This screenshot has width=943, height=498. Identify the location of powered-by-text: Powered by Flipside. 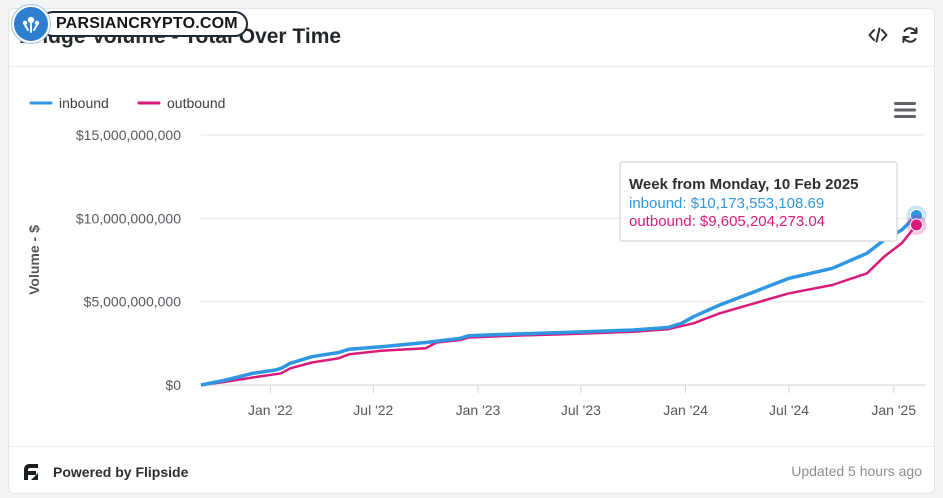
(121, 472).